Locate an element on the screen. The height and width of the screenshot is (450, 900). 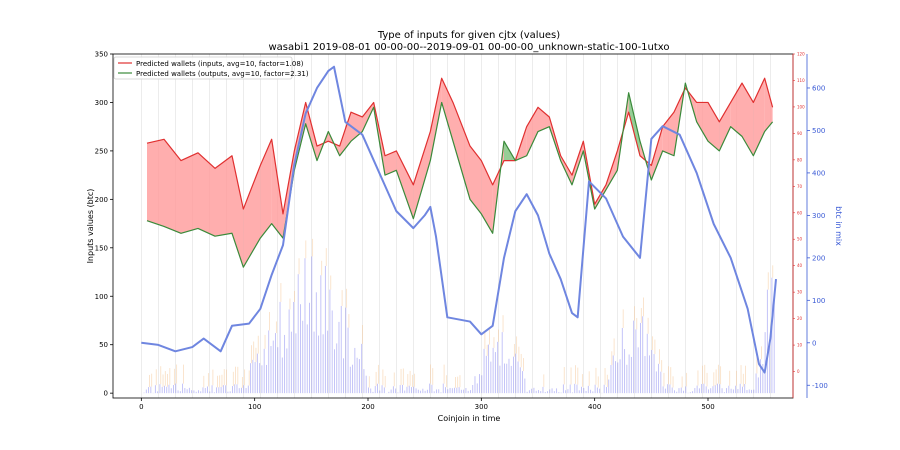
y3-tick-label: 90 is located at coordinates (800, 133).